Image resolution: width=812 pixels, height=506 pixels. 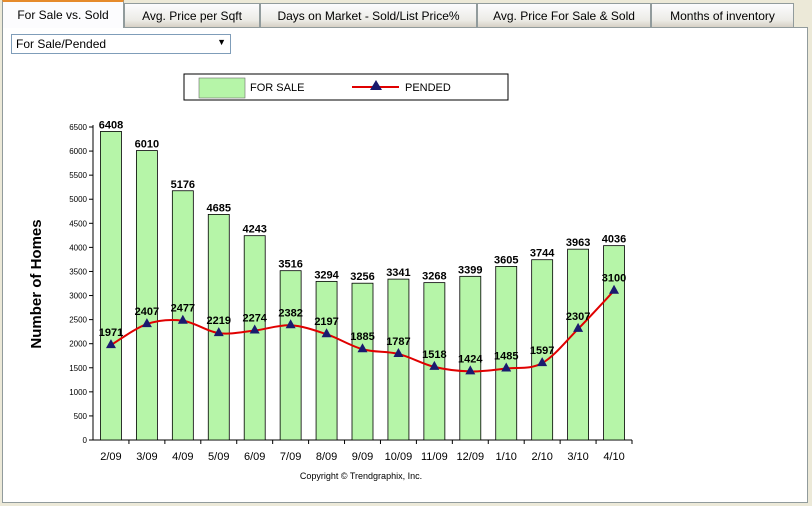 What do you see at coordinates (222, 88) in the screenshot?
I see `legend-bar-swatch` at bounding box center [222, 88].